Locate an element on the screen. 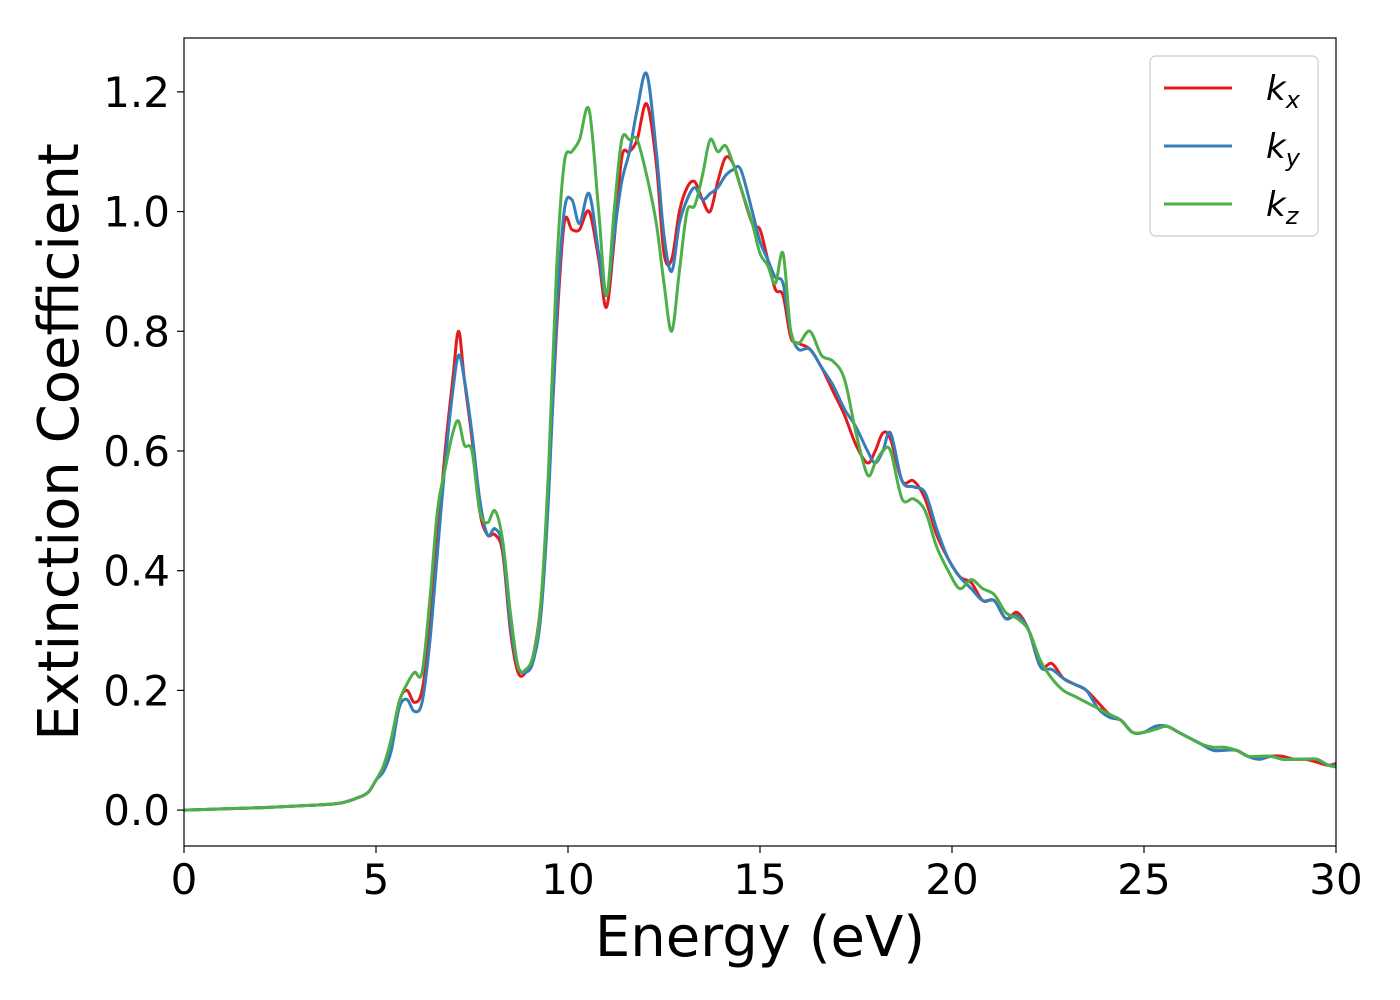  x-axis-title: Energy (eV) is located at coordinates (760, 937).